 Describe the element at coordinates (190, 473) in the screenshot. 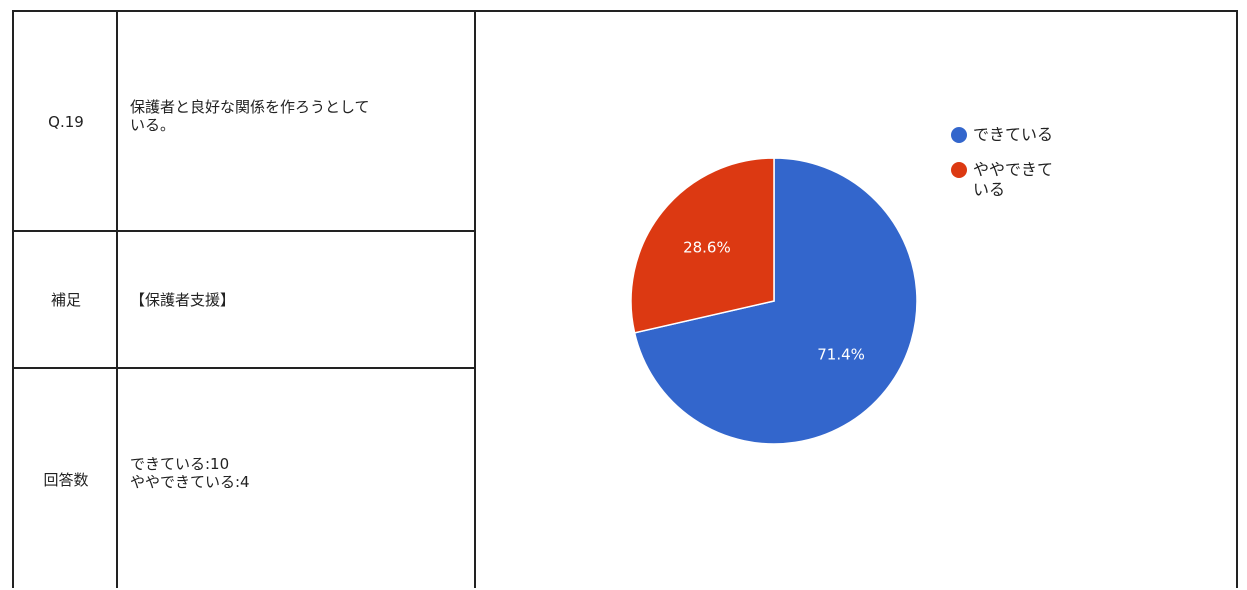

I see `response-count-text: できている:10 ややできている:4` at that location.